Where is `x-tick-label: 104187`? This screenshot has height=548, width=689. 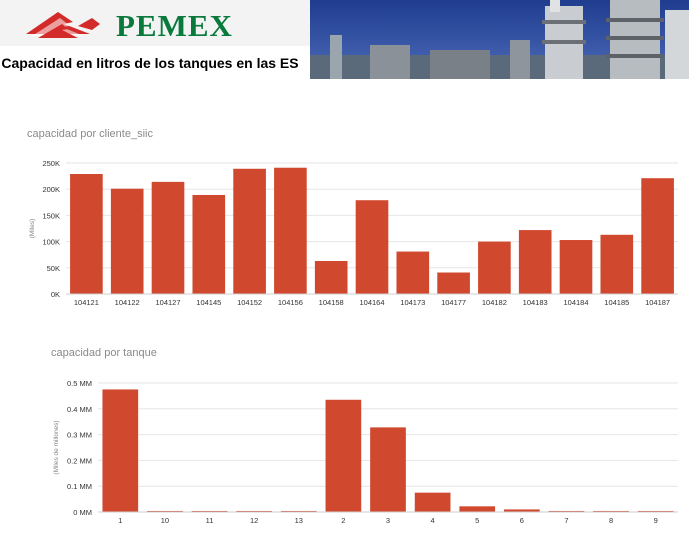 x-tick-label: 104187 is located at coordinates (657, 302).